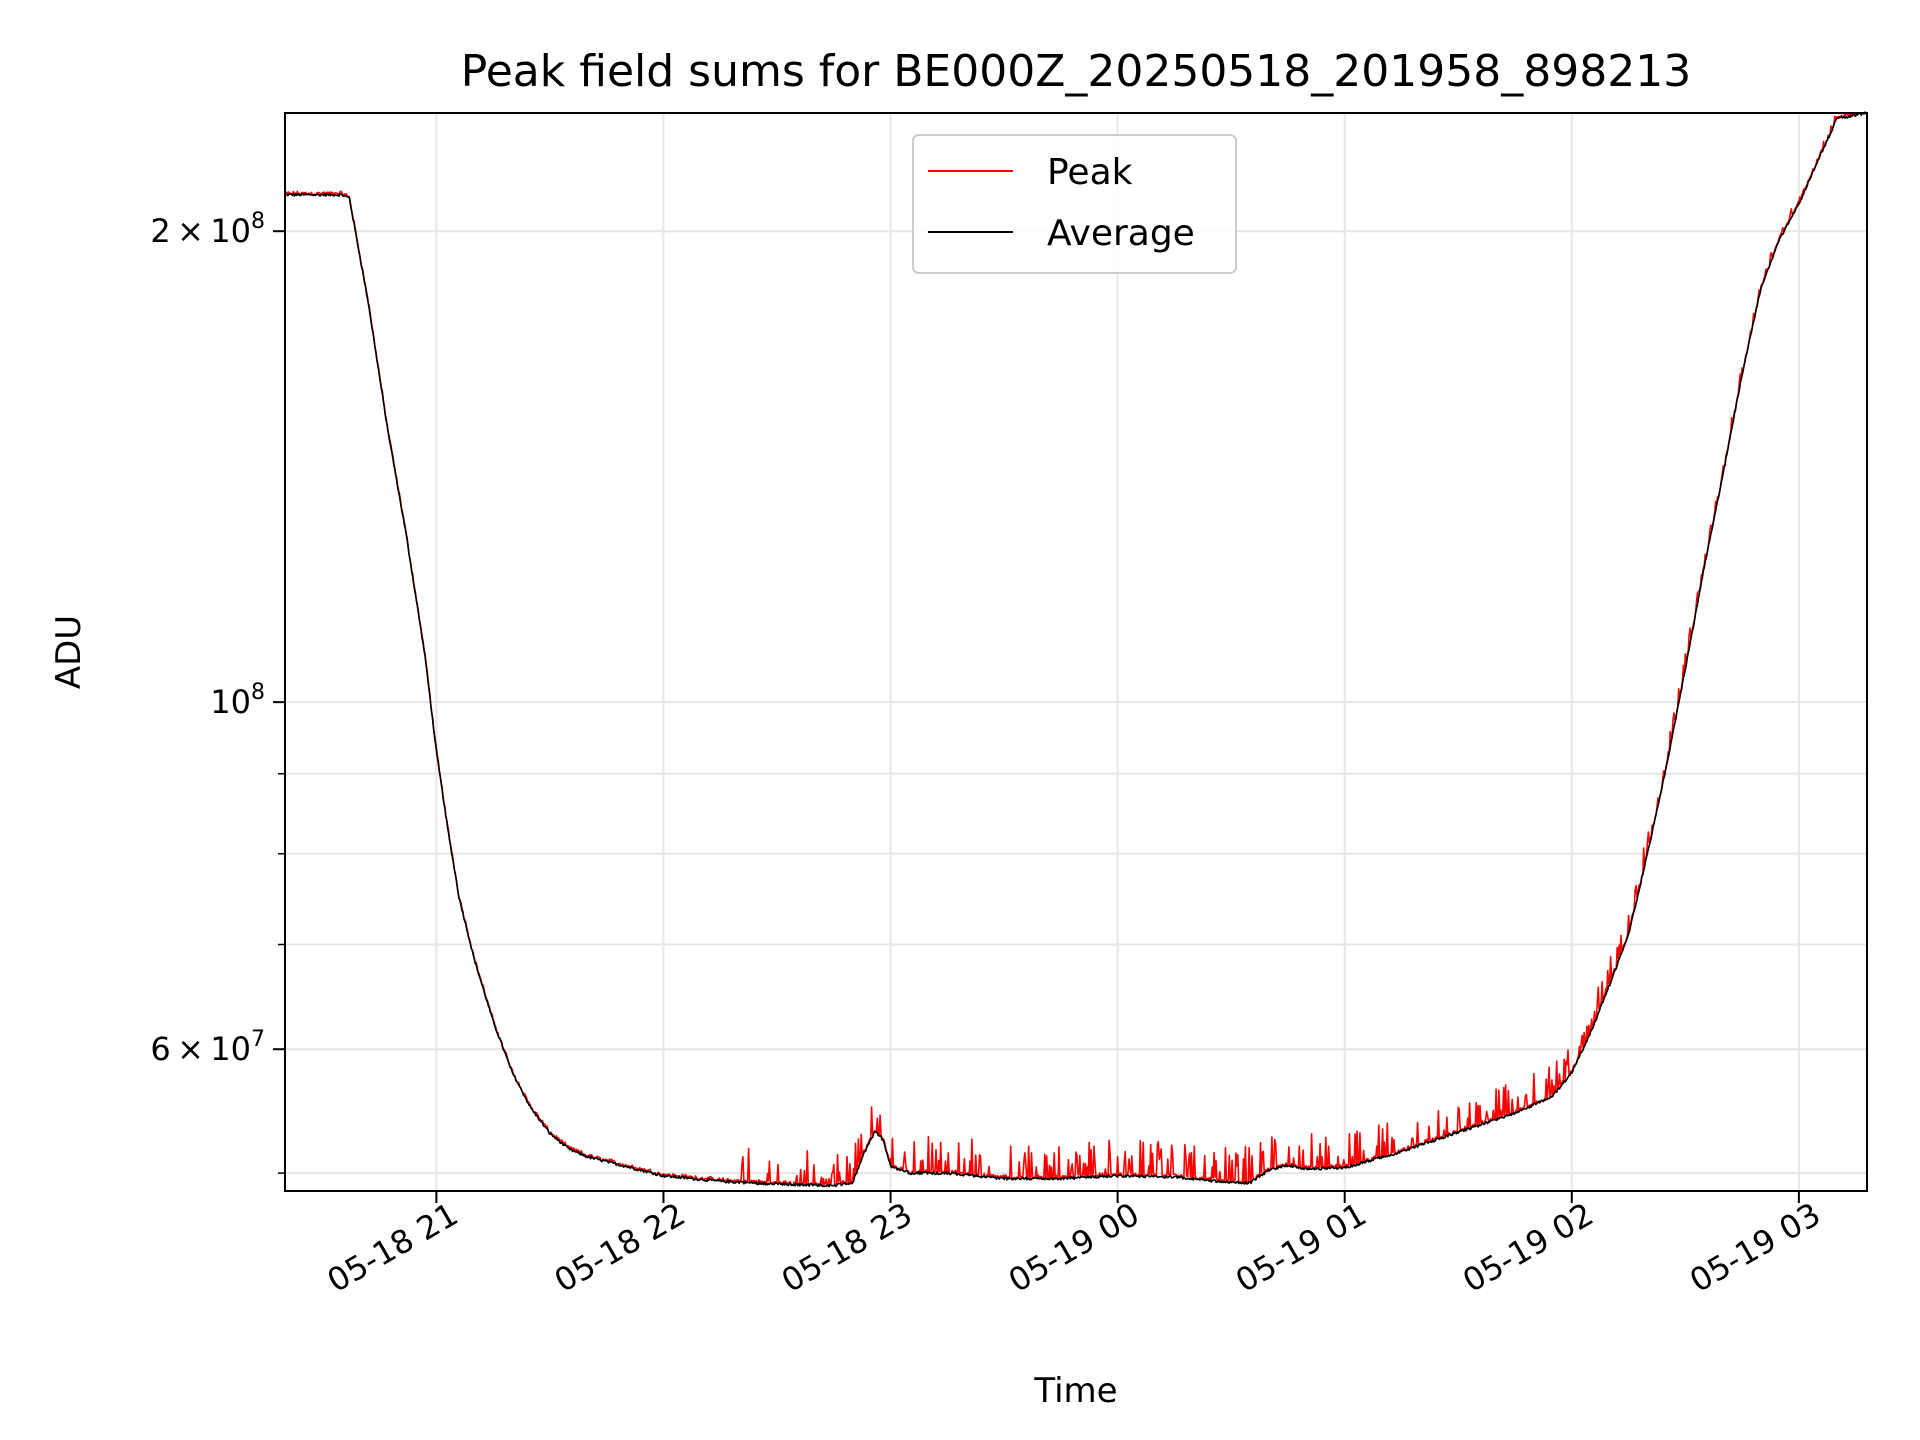  Describe the element at coordinates (1075, 1391) in the screenshot. I see `x-axis-label: Time` at that location.